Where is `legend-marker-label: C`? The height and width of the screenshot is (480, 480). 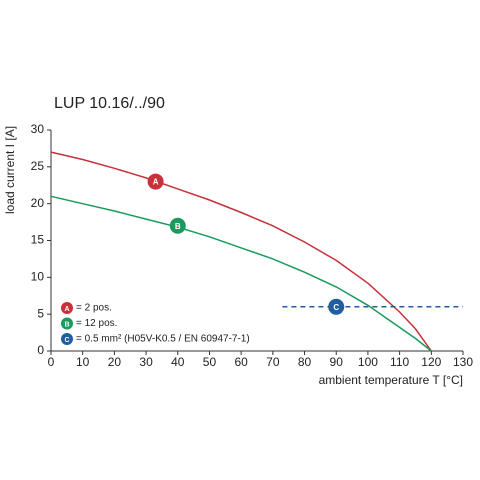 legend-marker-label: C is located at coordinates (66, 340).